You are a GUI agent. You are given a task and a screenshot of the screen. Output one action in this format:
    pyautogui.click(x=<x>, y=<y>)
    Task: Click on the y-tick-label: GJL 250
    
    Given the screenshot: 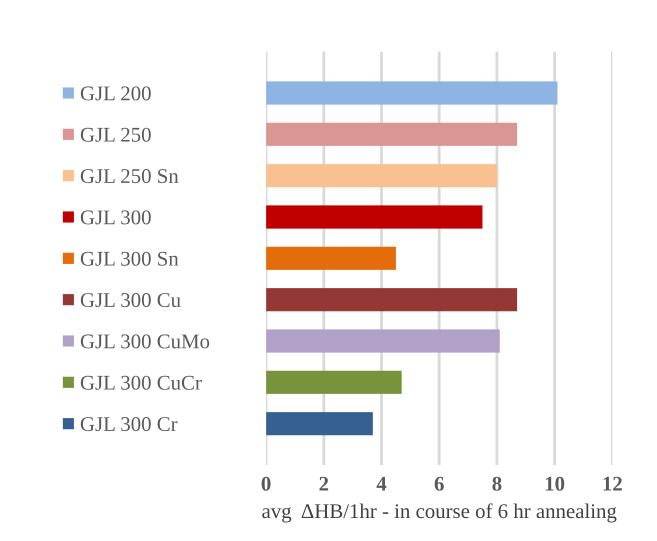 What is the action you would take?
    pyautogui.click(x=115, y=135)
    